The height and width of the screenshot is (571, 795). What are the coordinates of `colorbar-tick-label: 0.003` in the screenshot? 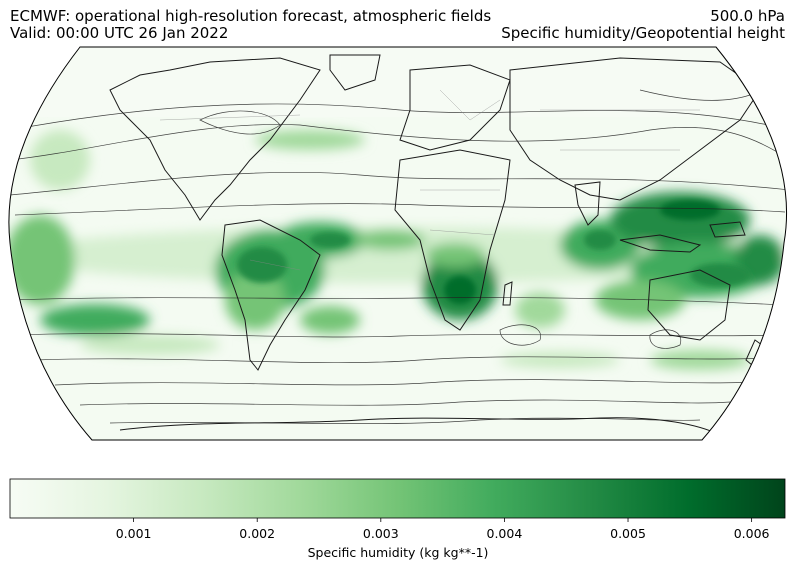 It's located at (380, 533).